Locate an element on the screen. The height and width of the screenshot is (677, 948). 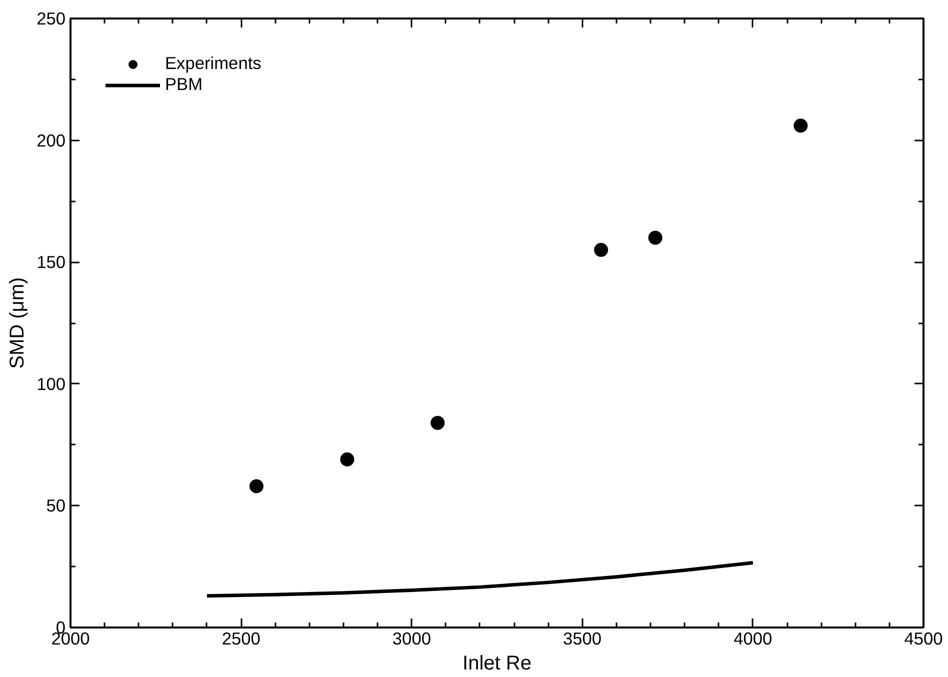
y-tick-label: 100 is located at coordinates (51, 384).